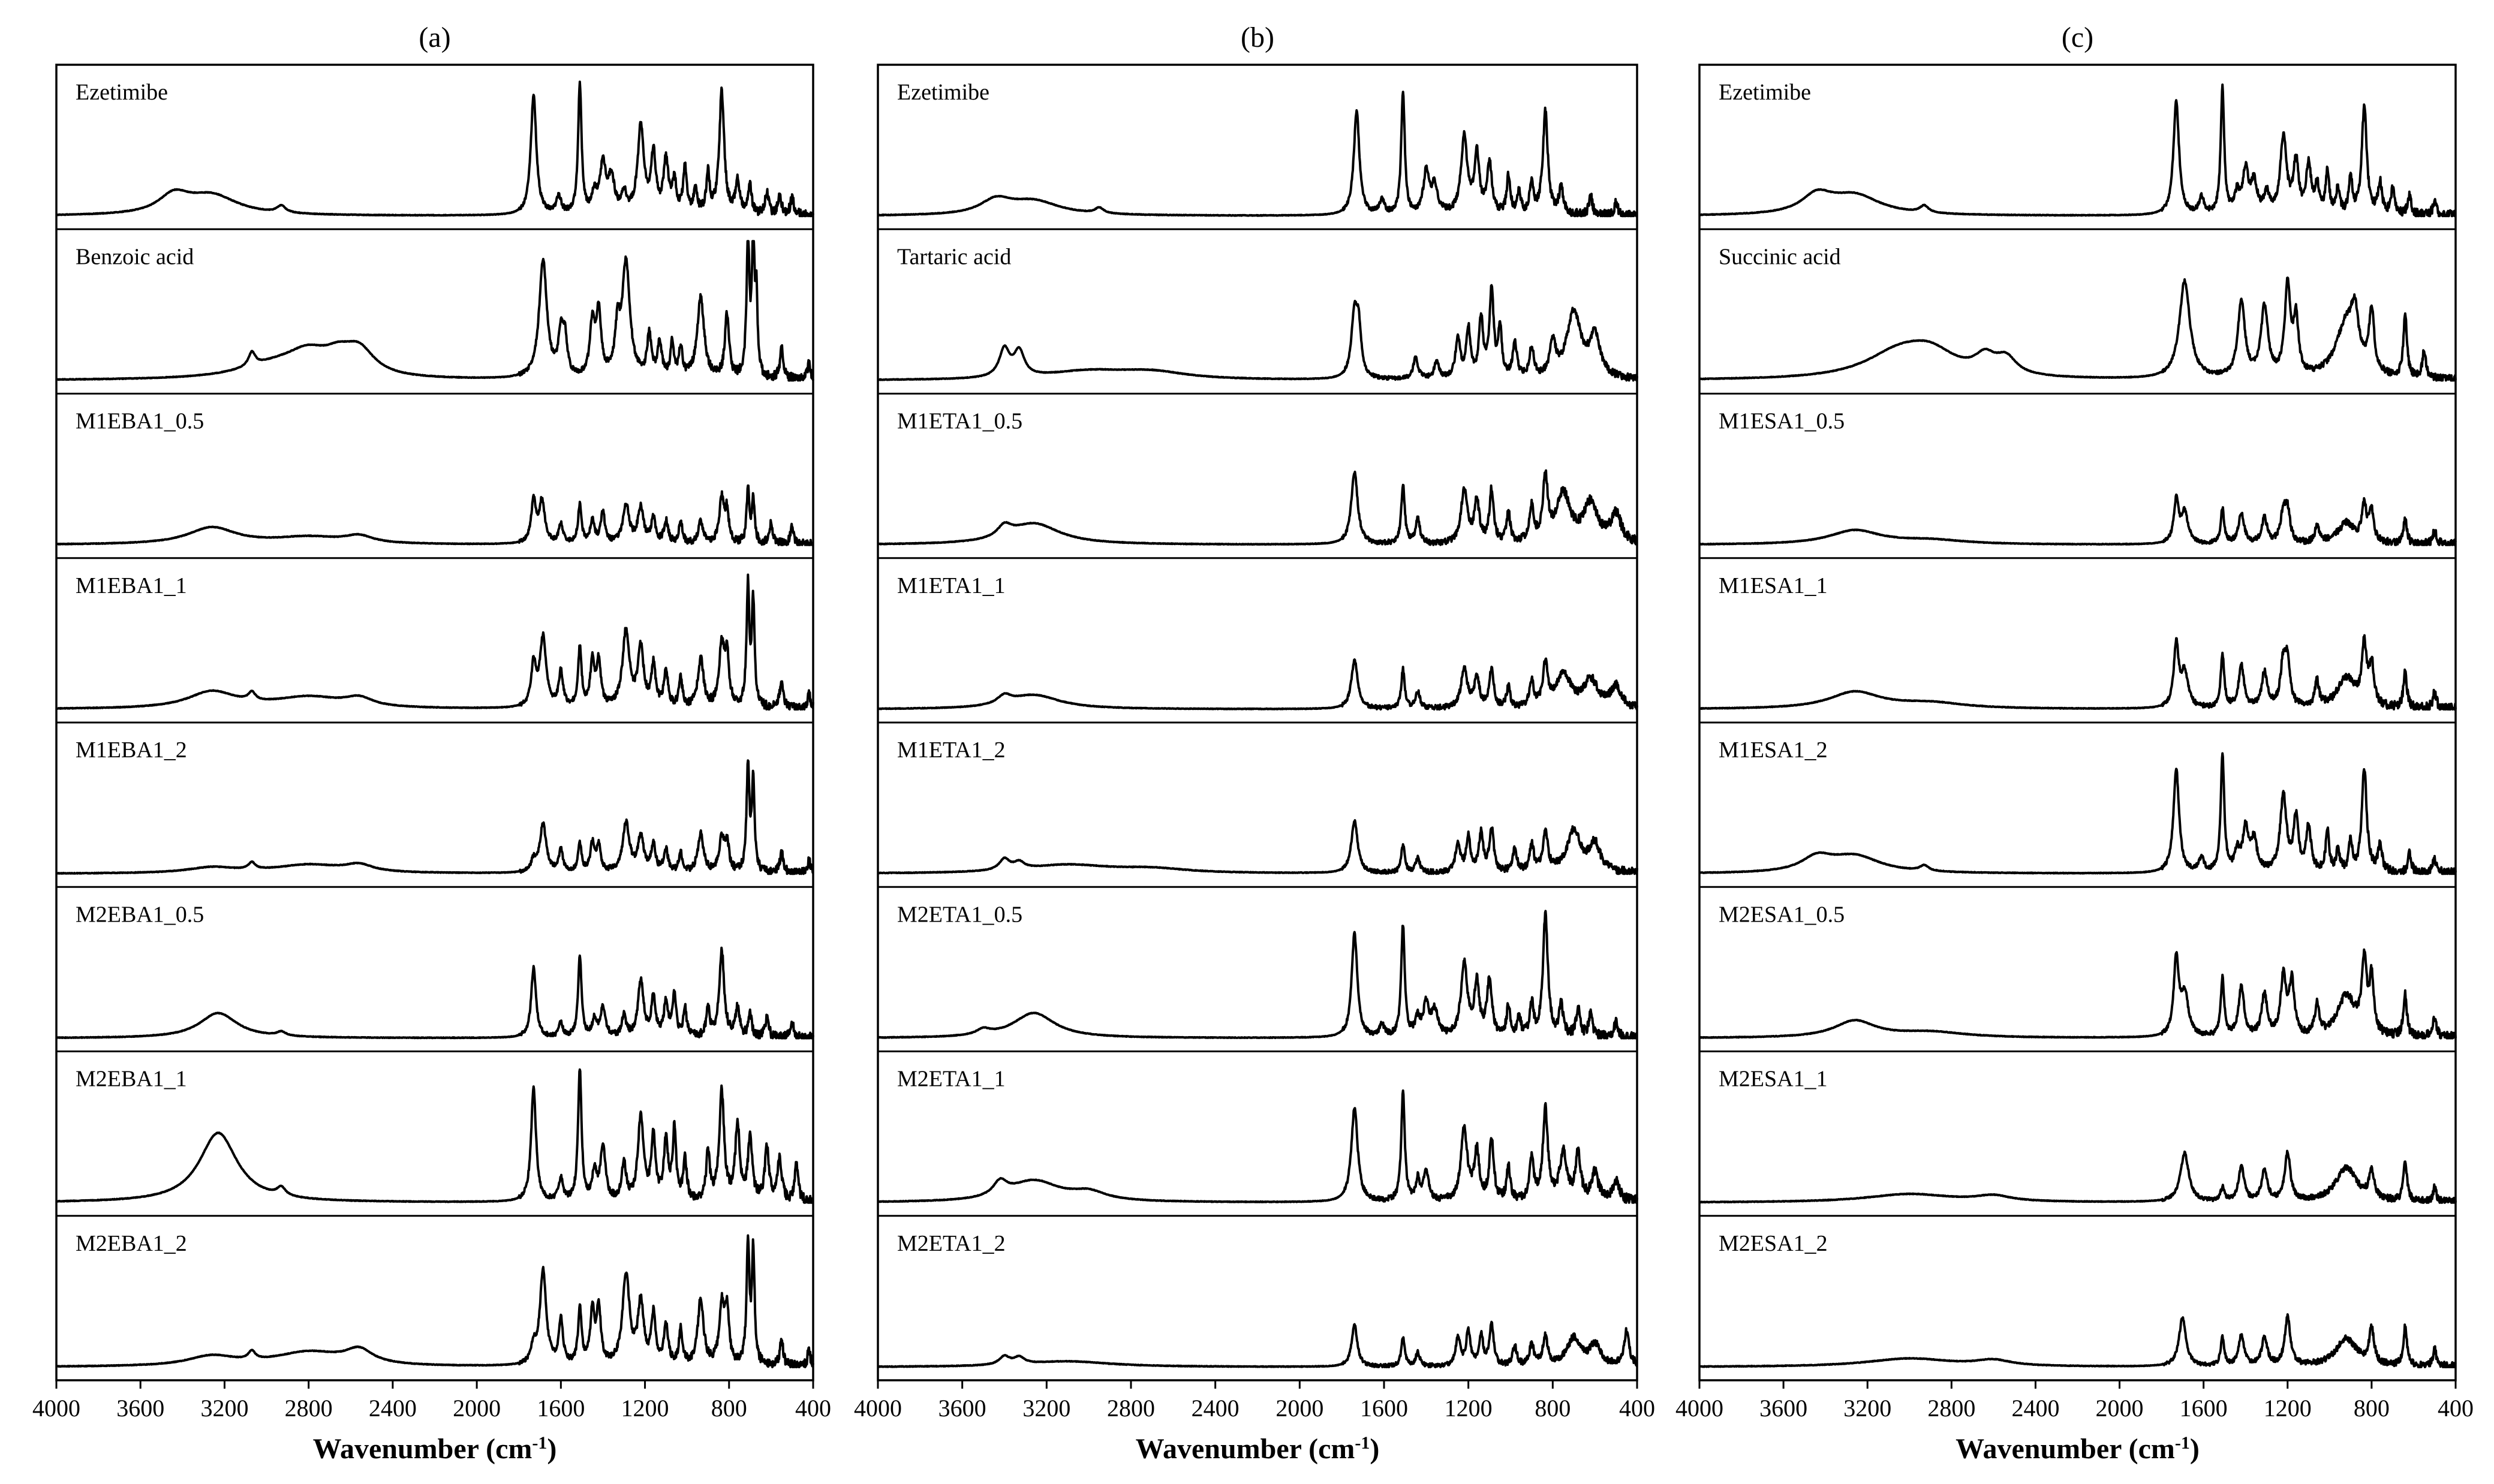 This screenshot has height=1484, width=2494. Describe the element at coordinates (135, 256) in the screenshot. I see `series-label: Benzoic acid` at that location.